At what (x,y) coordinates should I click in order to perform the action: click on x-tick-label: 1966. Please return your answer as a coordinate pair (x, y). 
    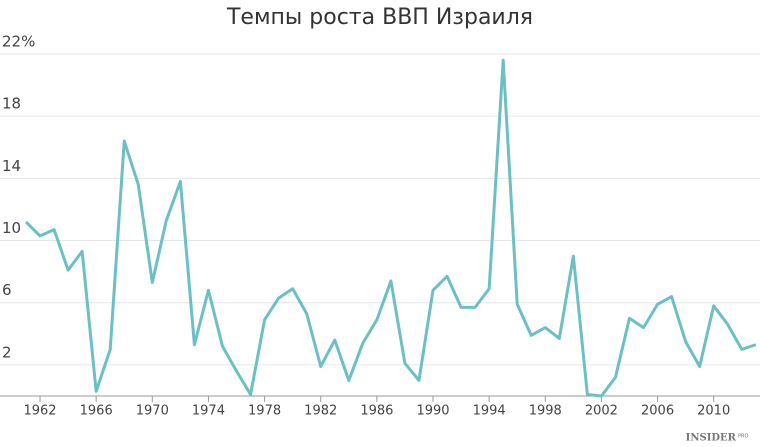
    Looking at the image, I should click on (96, 411).